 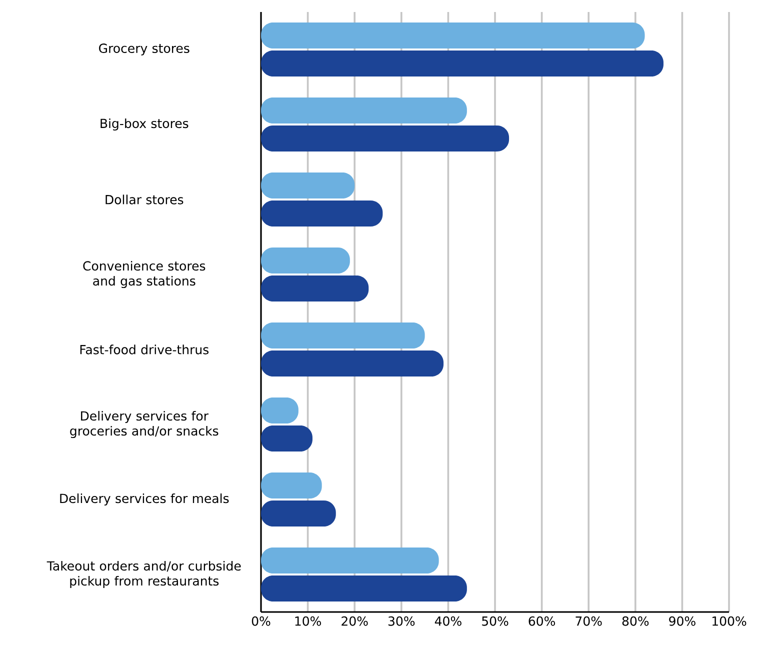 What do you see at coordinates (144, 424) in the screenshot?
I see `y-tick-label: Delivery services for groceries and/or snacks` at bounding box center [144, 424].